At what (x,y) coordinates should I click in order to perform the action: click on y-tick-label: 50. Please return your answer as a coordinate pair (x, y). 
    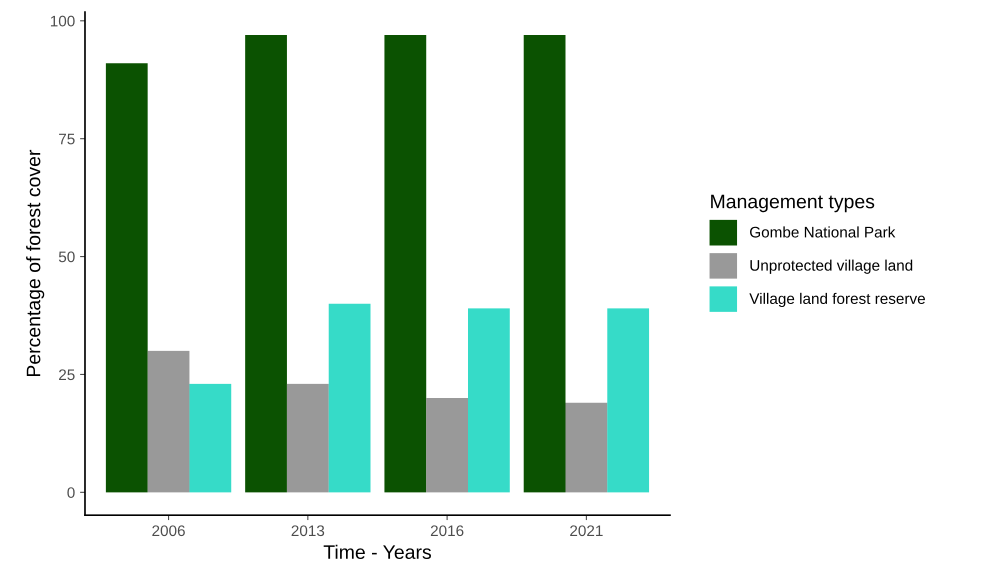
    Looking at the image, I should click on (66, 256).